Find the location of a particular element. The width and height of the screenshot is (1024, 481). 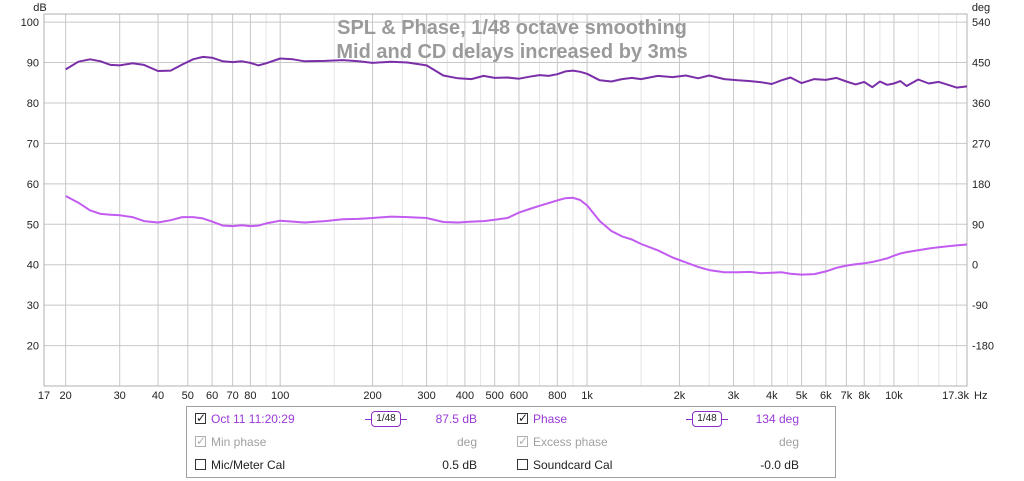

y2-tick-label: 450 is located at coordinates (981, 64).